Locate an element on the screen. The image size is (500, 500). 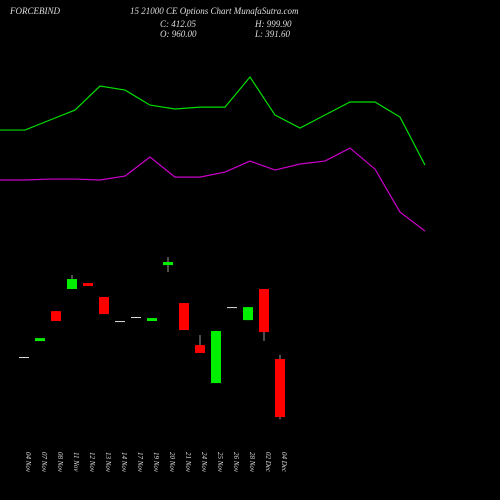
x-tick-label: 26 Nov is located at coordinates (236, 462).